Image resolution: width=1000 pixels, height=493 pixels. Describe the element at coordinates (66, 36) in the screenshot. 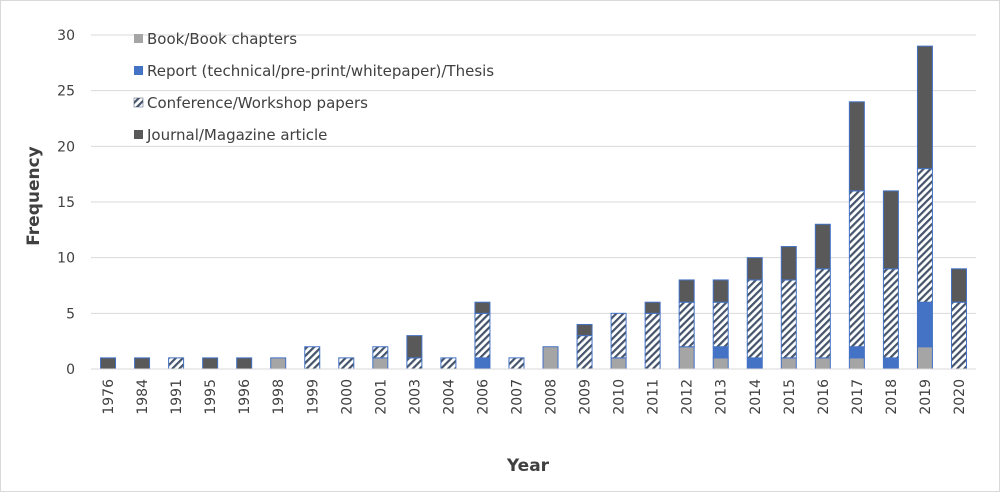

I see `y-tick-label: 30` at that location.